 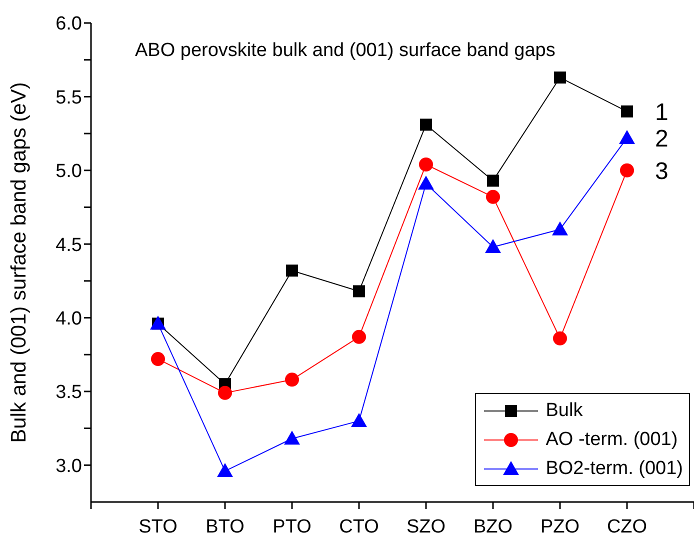 What do you see at coordinates (661, 112) in the screenshot?
I see `annotation: 1` at bounding box center [661, 112].